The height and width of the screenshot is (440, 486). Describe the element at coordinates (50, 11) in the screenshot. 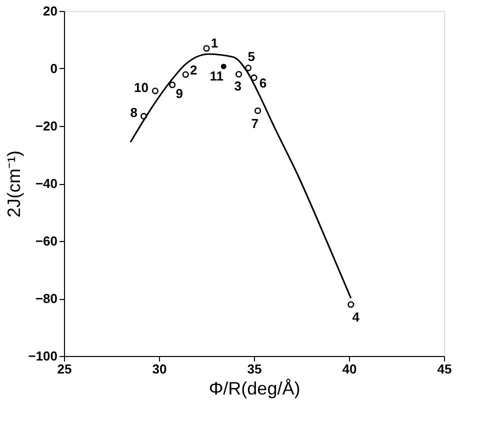

I see `y-tick-label: 20` at that location.